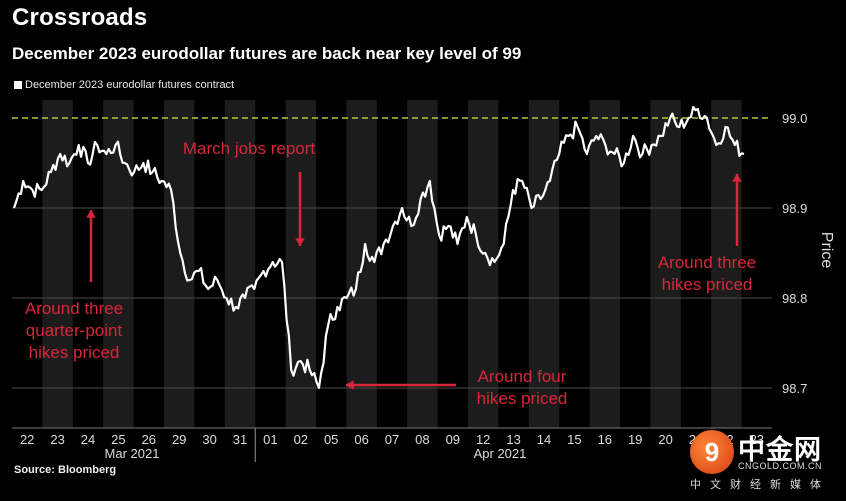 The height and width of the screenshot is (501, 846). Describe the element at coordinates (760, 485) in the screenshot. I see `watermark-tagline: 中文财经新媒体` at that location.